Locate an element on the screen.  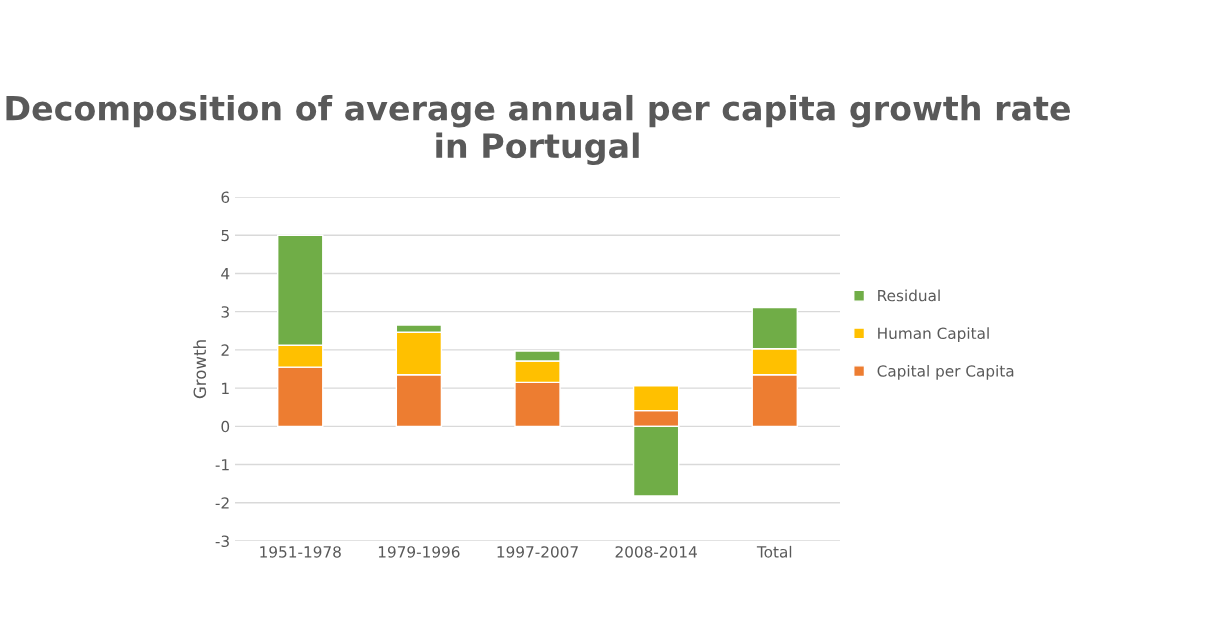
y-tick-label: 0 is located at coordinates (225, 426).